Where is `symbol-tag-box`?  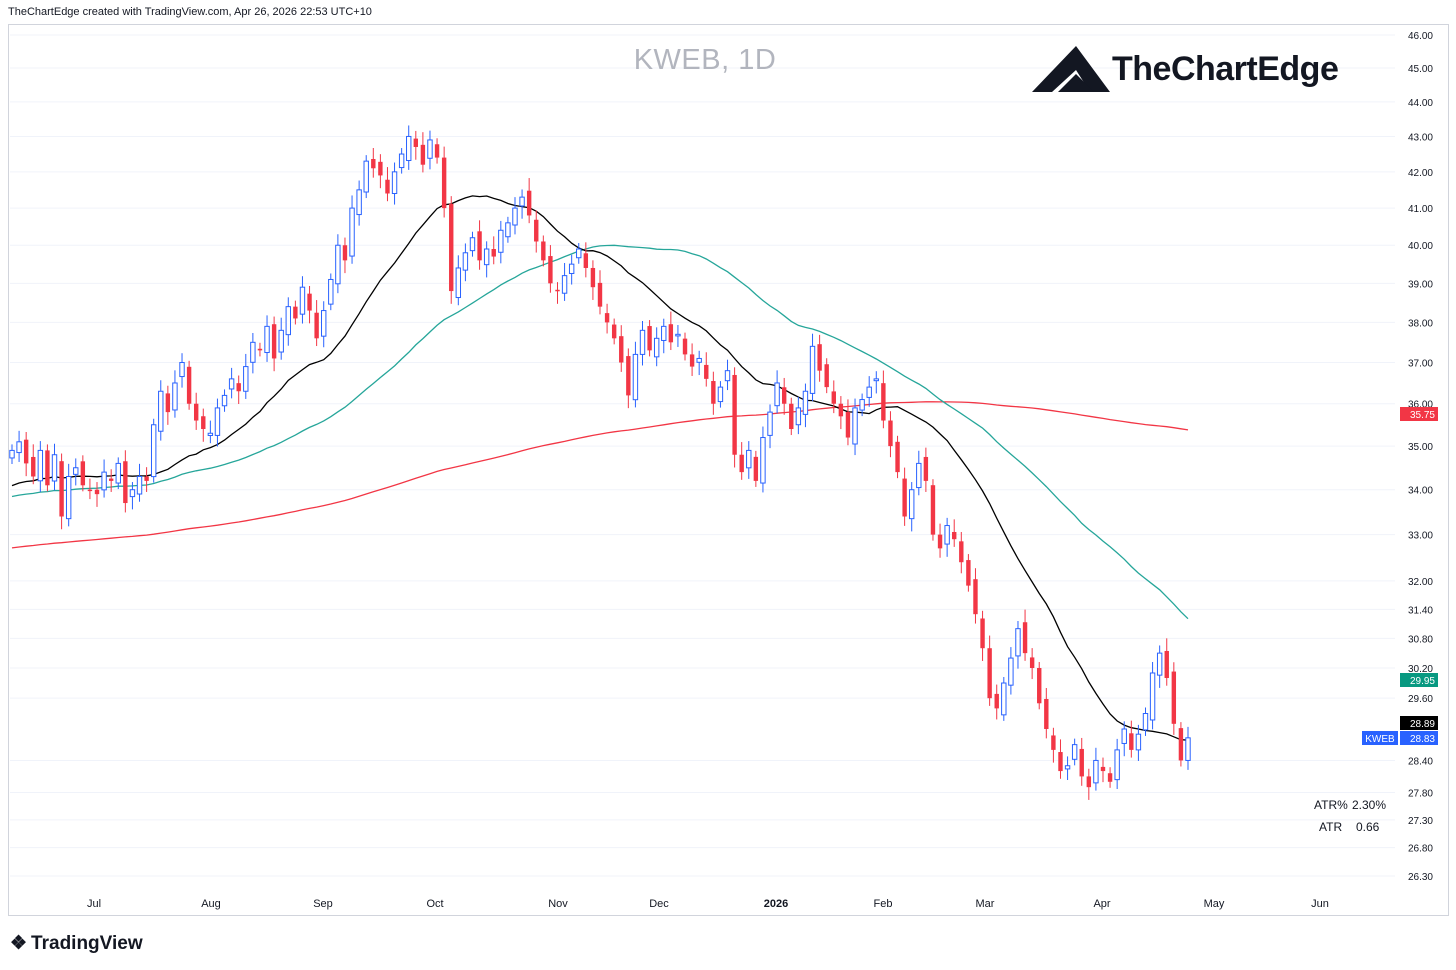
symbol-tag-box is located at coordinates (1380, 738).